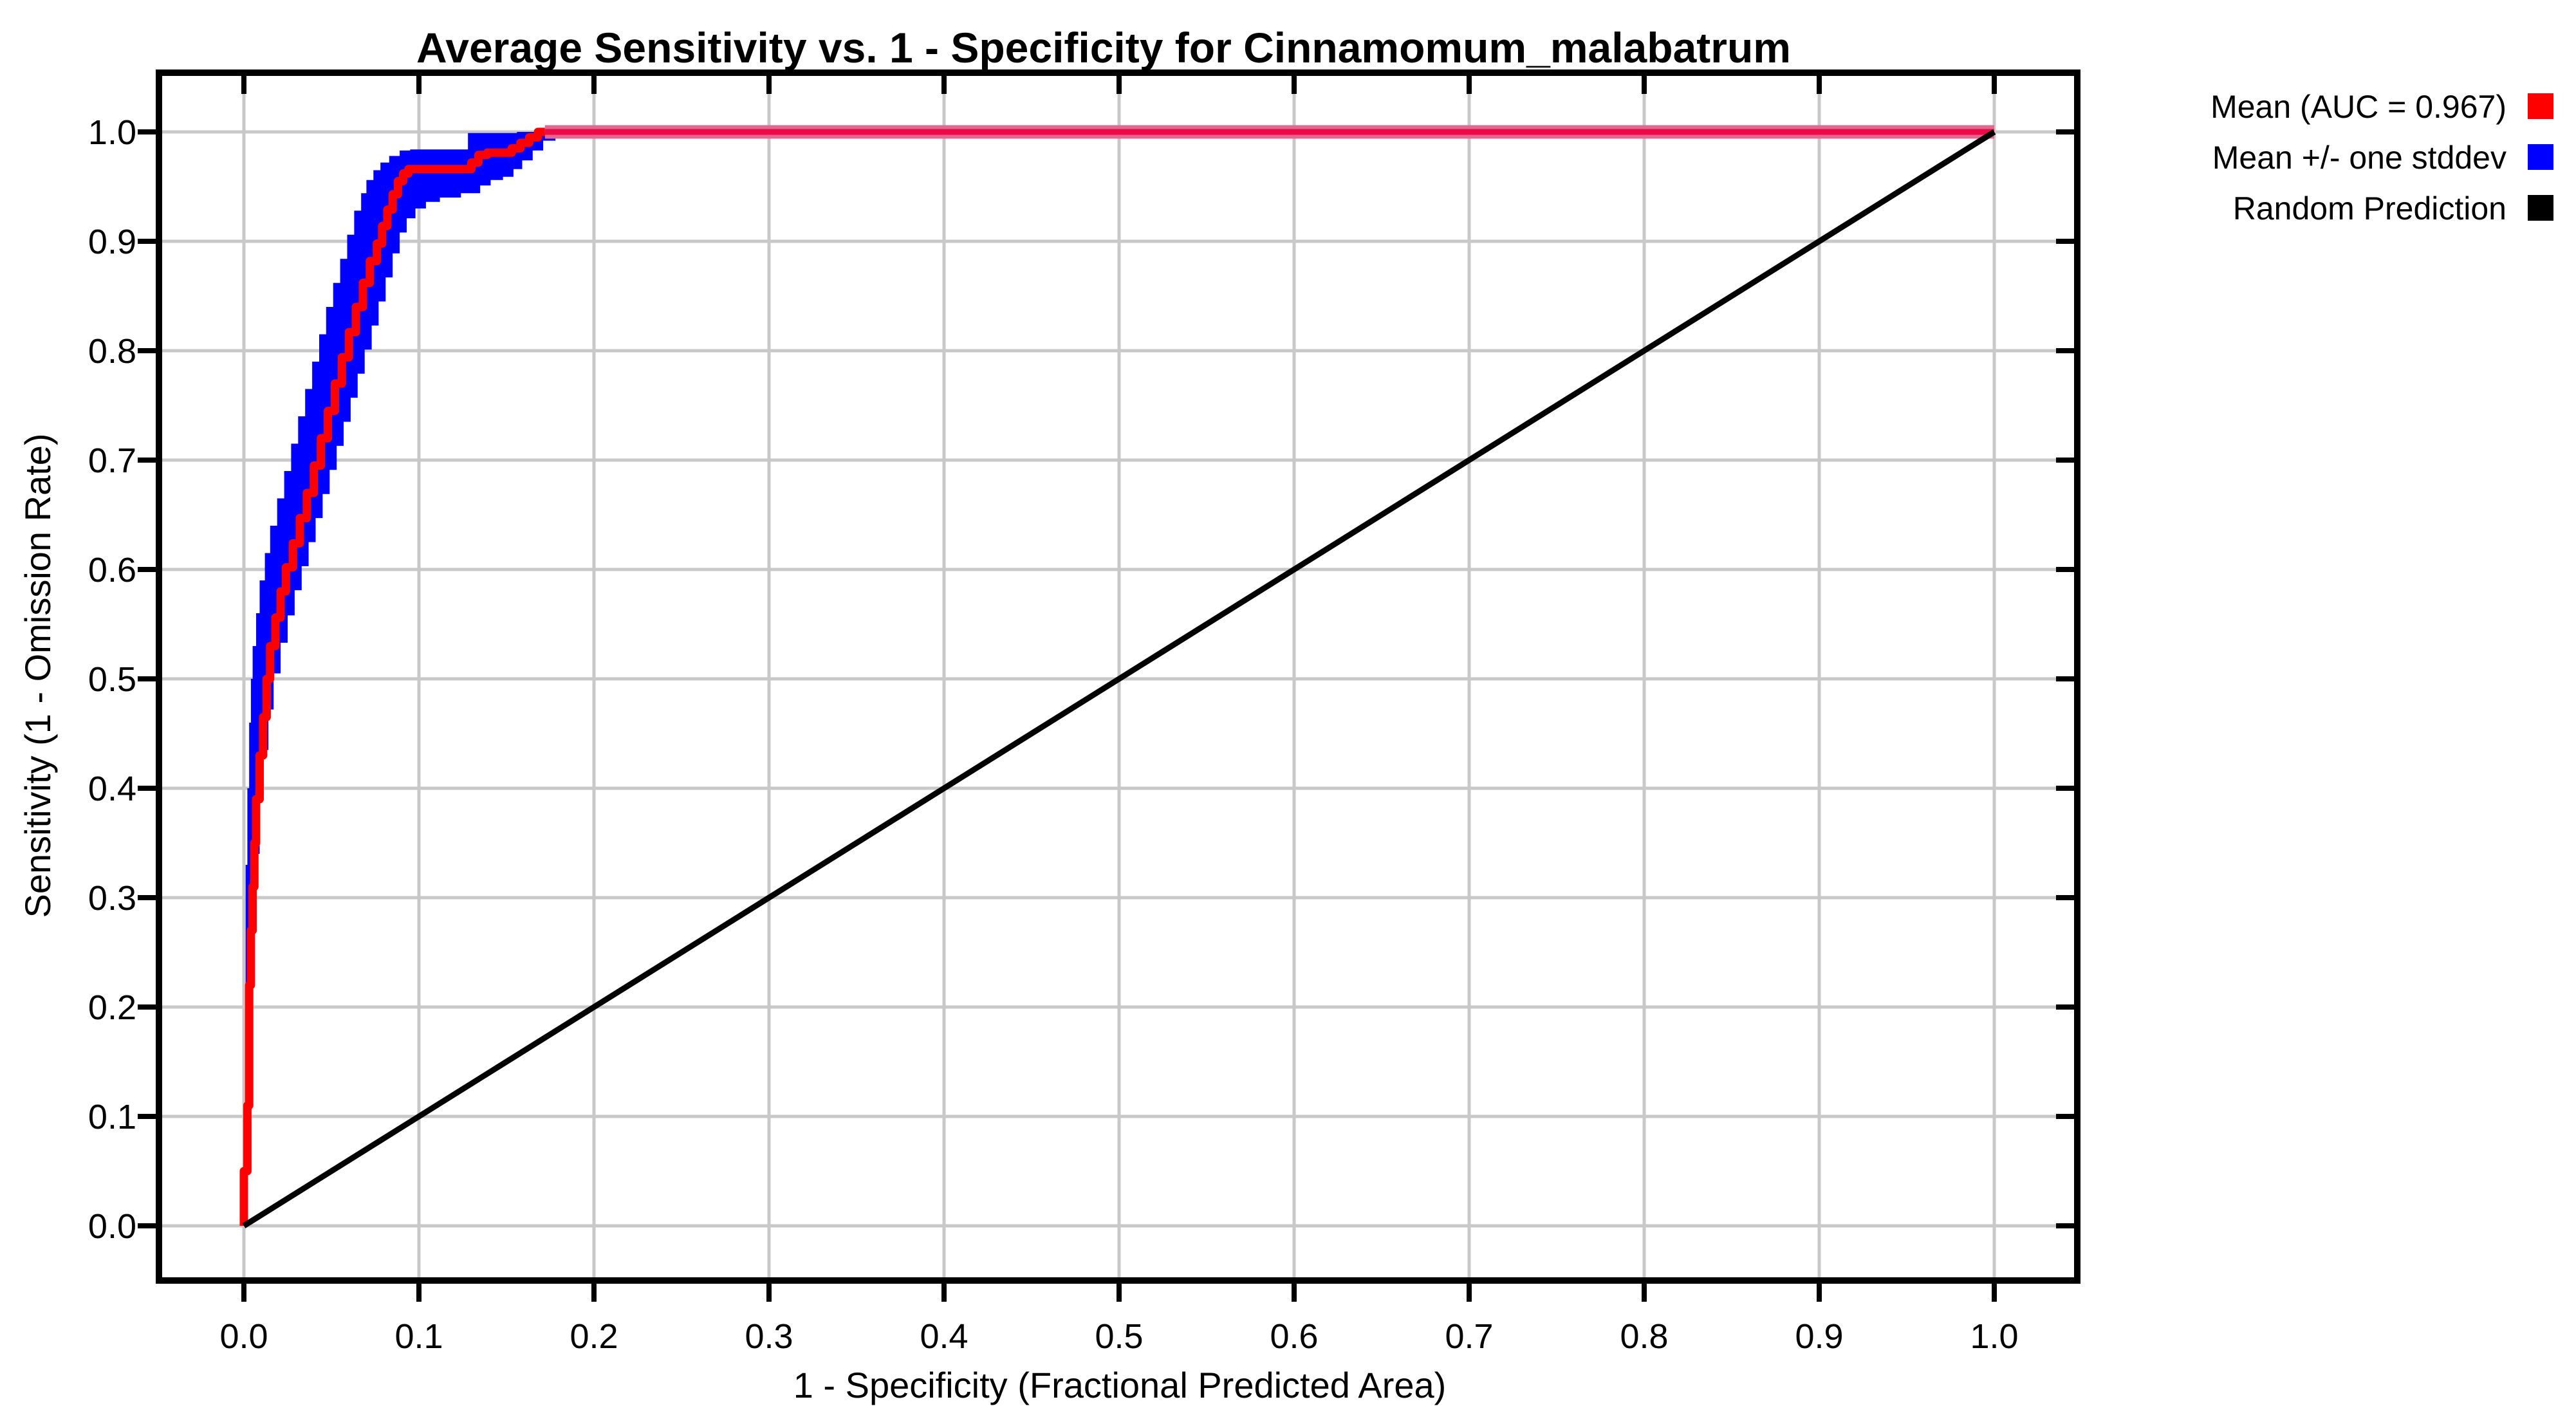 This screenshot has width=2576, height=1415. Describe the element at coordinates (594, 1336) in the screenshot. I see `x-tick-label: 0.2` at that location.